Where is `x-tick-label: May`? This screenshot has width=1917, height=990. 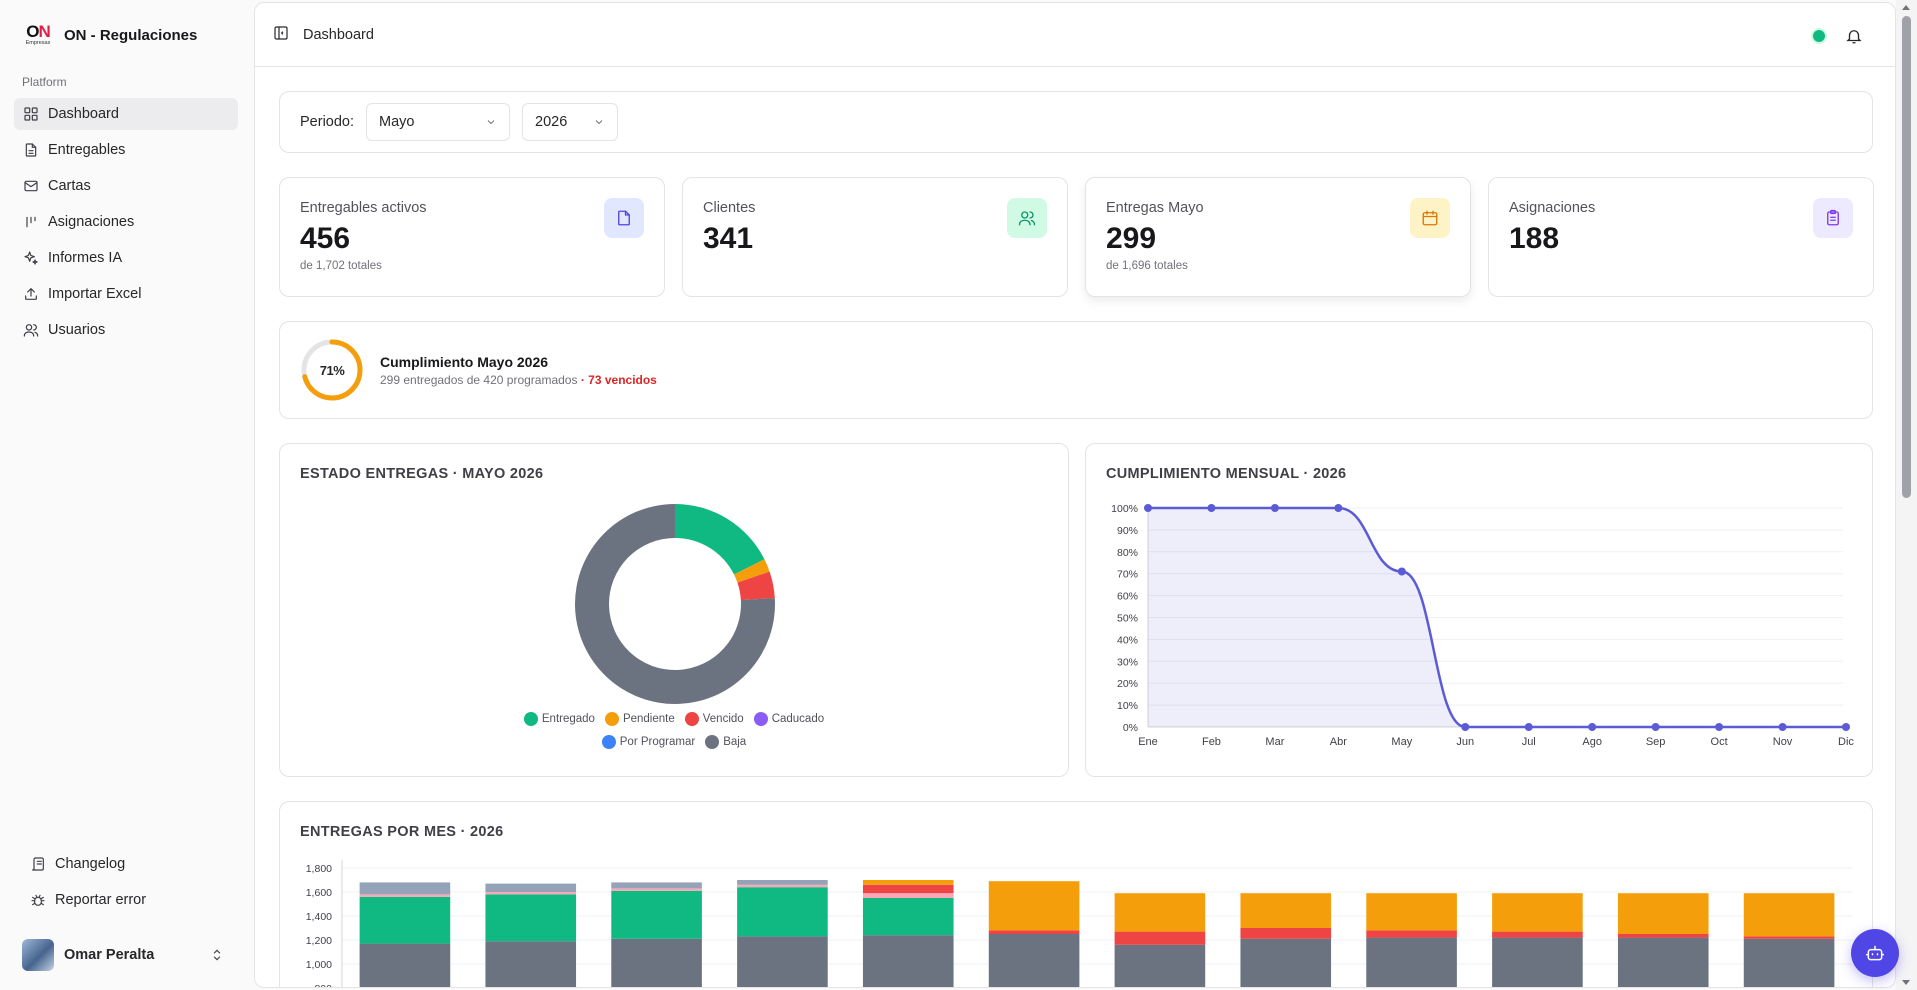
x-tick-label: May is located at coordinates (1401, 742).